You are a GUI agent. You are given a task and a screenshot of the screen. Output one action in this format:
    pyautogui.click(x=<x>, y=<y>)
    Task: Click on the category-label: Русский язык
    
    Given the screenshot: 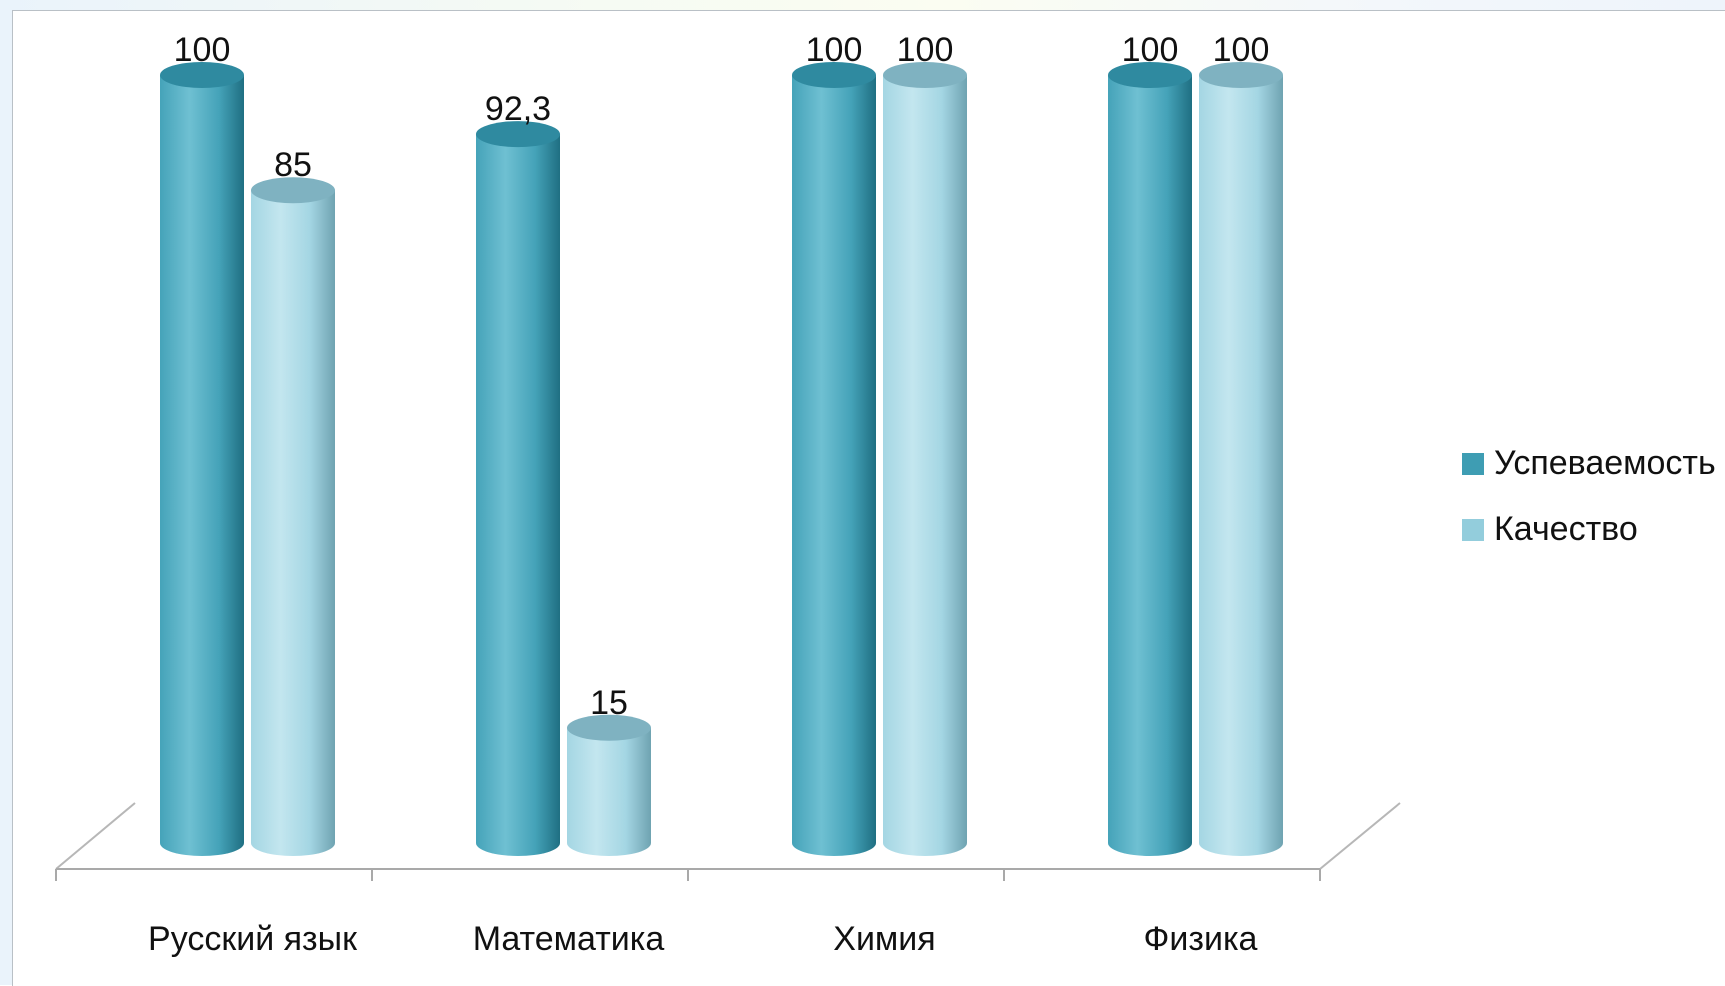 What is the action you would take?
    pyautogui.click(x=253, y=939)
    